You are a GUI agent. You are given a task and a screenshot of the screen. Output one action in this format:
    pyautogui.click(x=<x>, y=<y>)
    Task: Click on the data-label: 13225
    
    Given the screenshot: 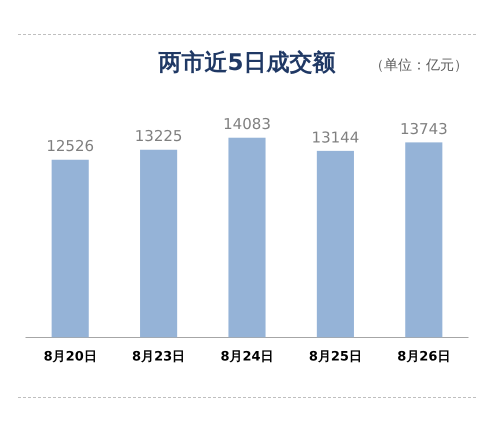 What is the action you would take?
    pyautogui.click(x=158, y=136)
    